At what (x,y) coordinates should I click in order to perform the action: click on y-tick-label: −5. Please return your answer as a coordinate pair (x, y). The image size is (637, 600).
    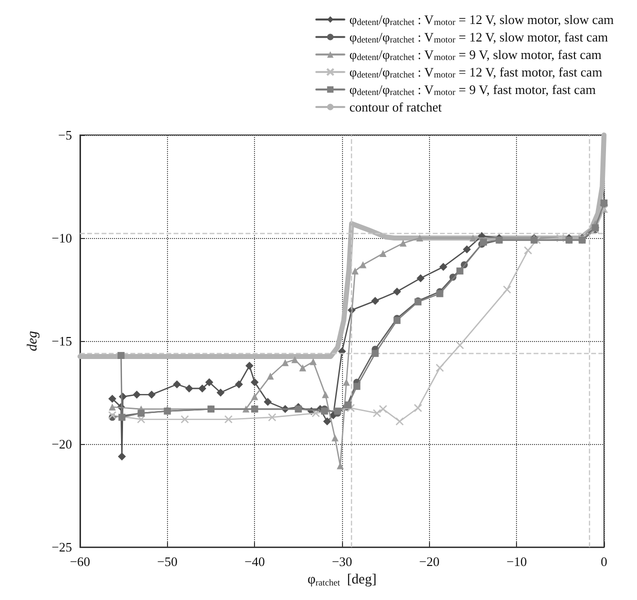
    Looking at the image, I should click on (65, 135).